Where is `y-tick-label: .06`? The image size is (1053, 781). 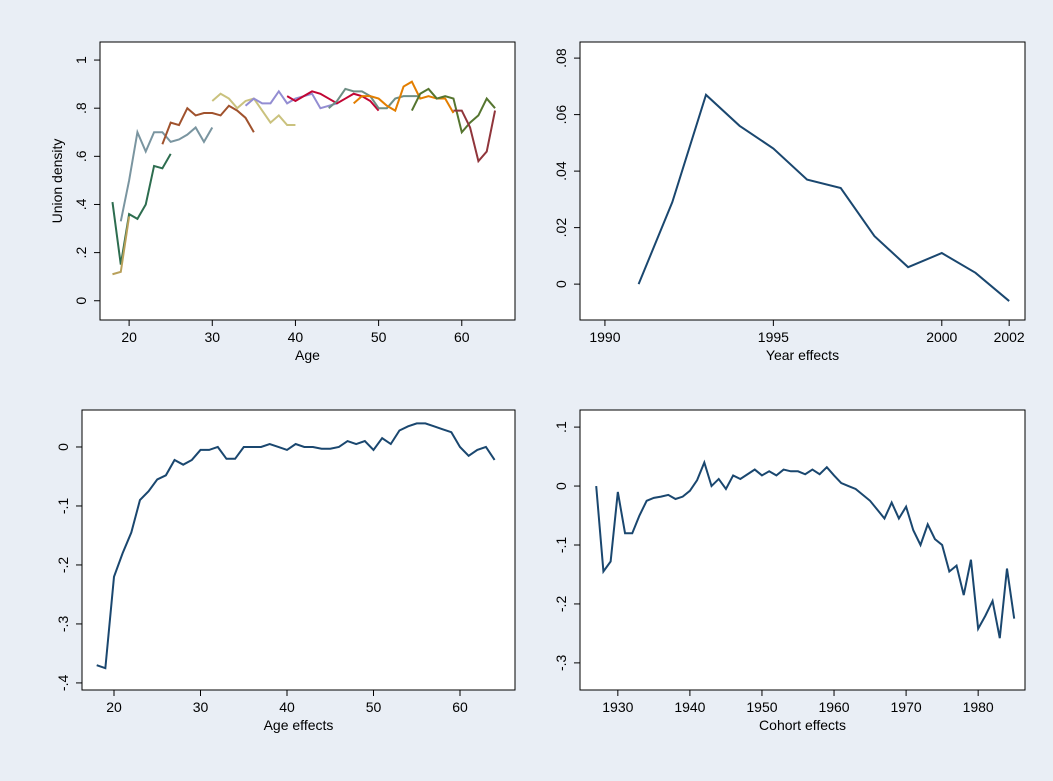 y-tick-label: .06 is located at coordinates (561, 115).